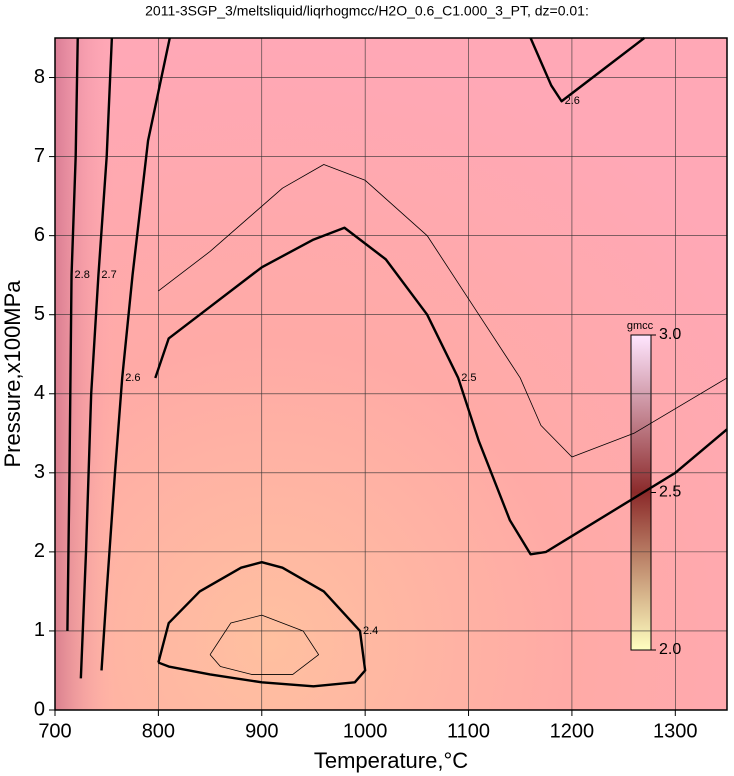 The height and width of the screenshot is (776, 734). What do you see at coordinates (39, 709) in the screenshot?
I see `y-tick-label: 0` at bounding box center [39, 709].